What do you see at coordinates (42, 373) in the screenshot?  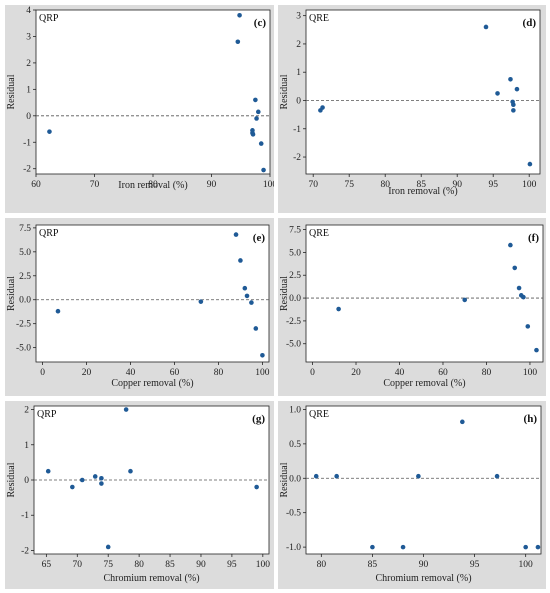 I see `x-tick-label: 0` at bounding box center [42, 373].